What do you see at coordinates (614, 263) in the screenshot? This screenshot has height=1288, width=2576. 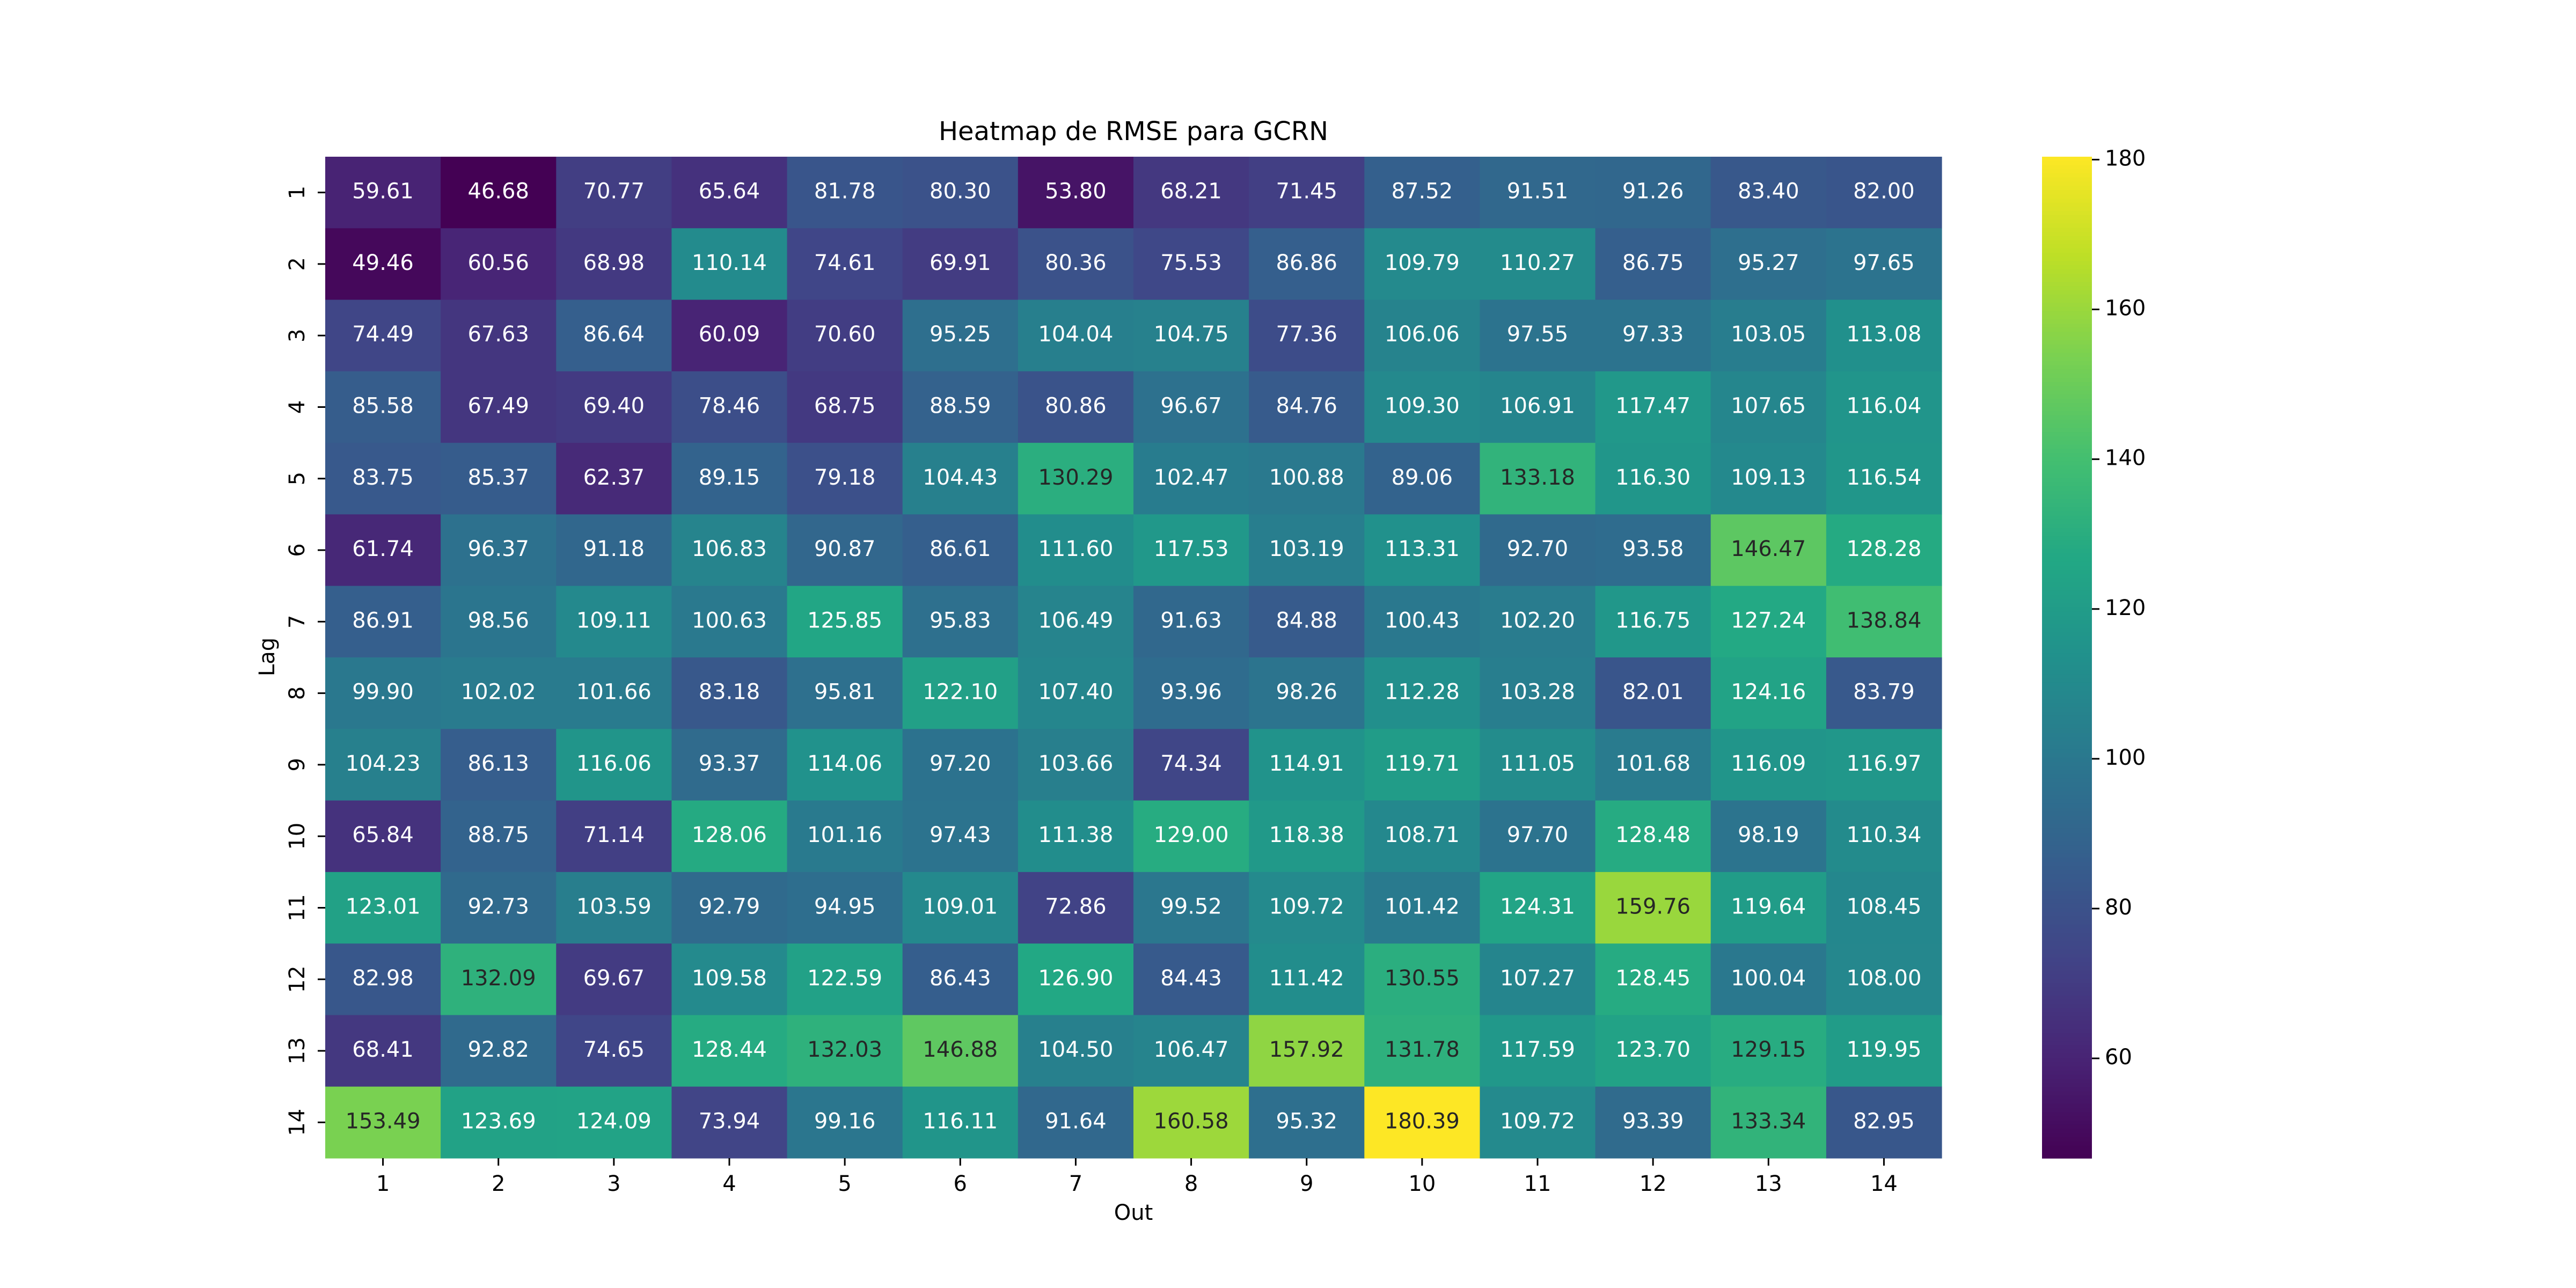 I see `cell-value-r2-c3: 68.98` at bounding box center [614, 263].